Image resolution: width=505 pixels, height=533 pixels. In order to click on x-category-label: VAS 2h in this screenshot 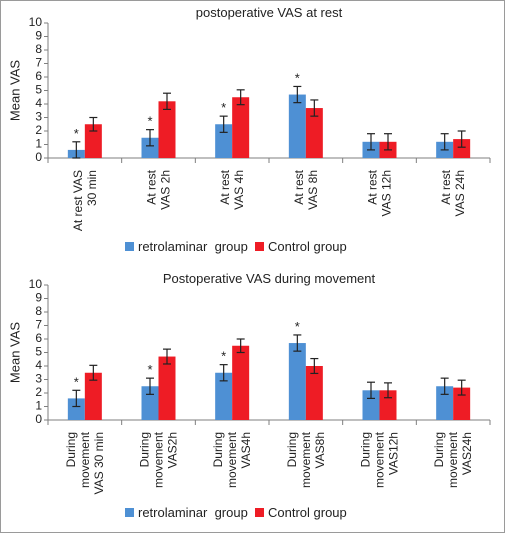, I will do `click(166, 190)`.